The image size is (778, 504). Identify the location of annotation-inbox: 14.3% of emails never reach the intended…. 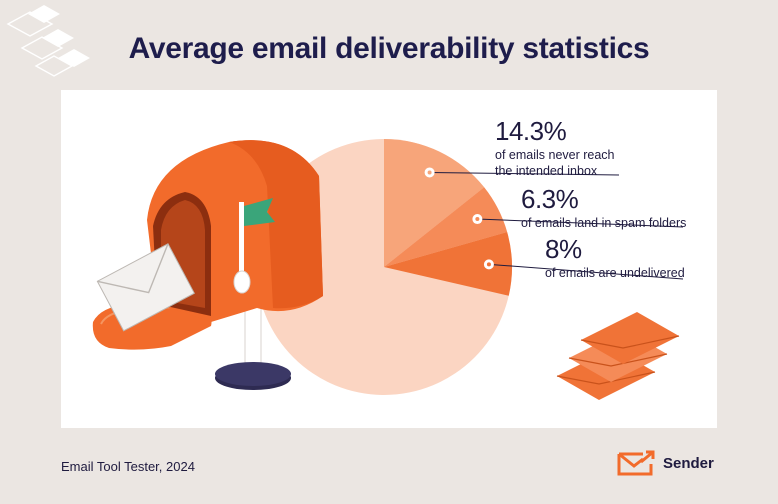
(555, 147).